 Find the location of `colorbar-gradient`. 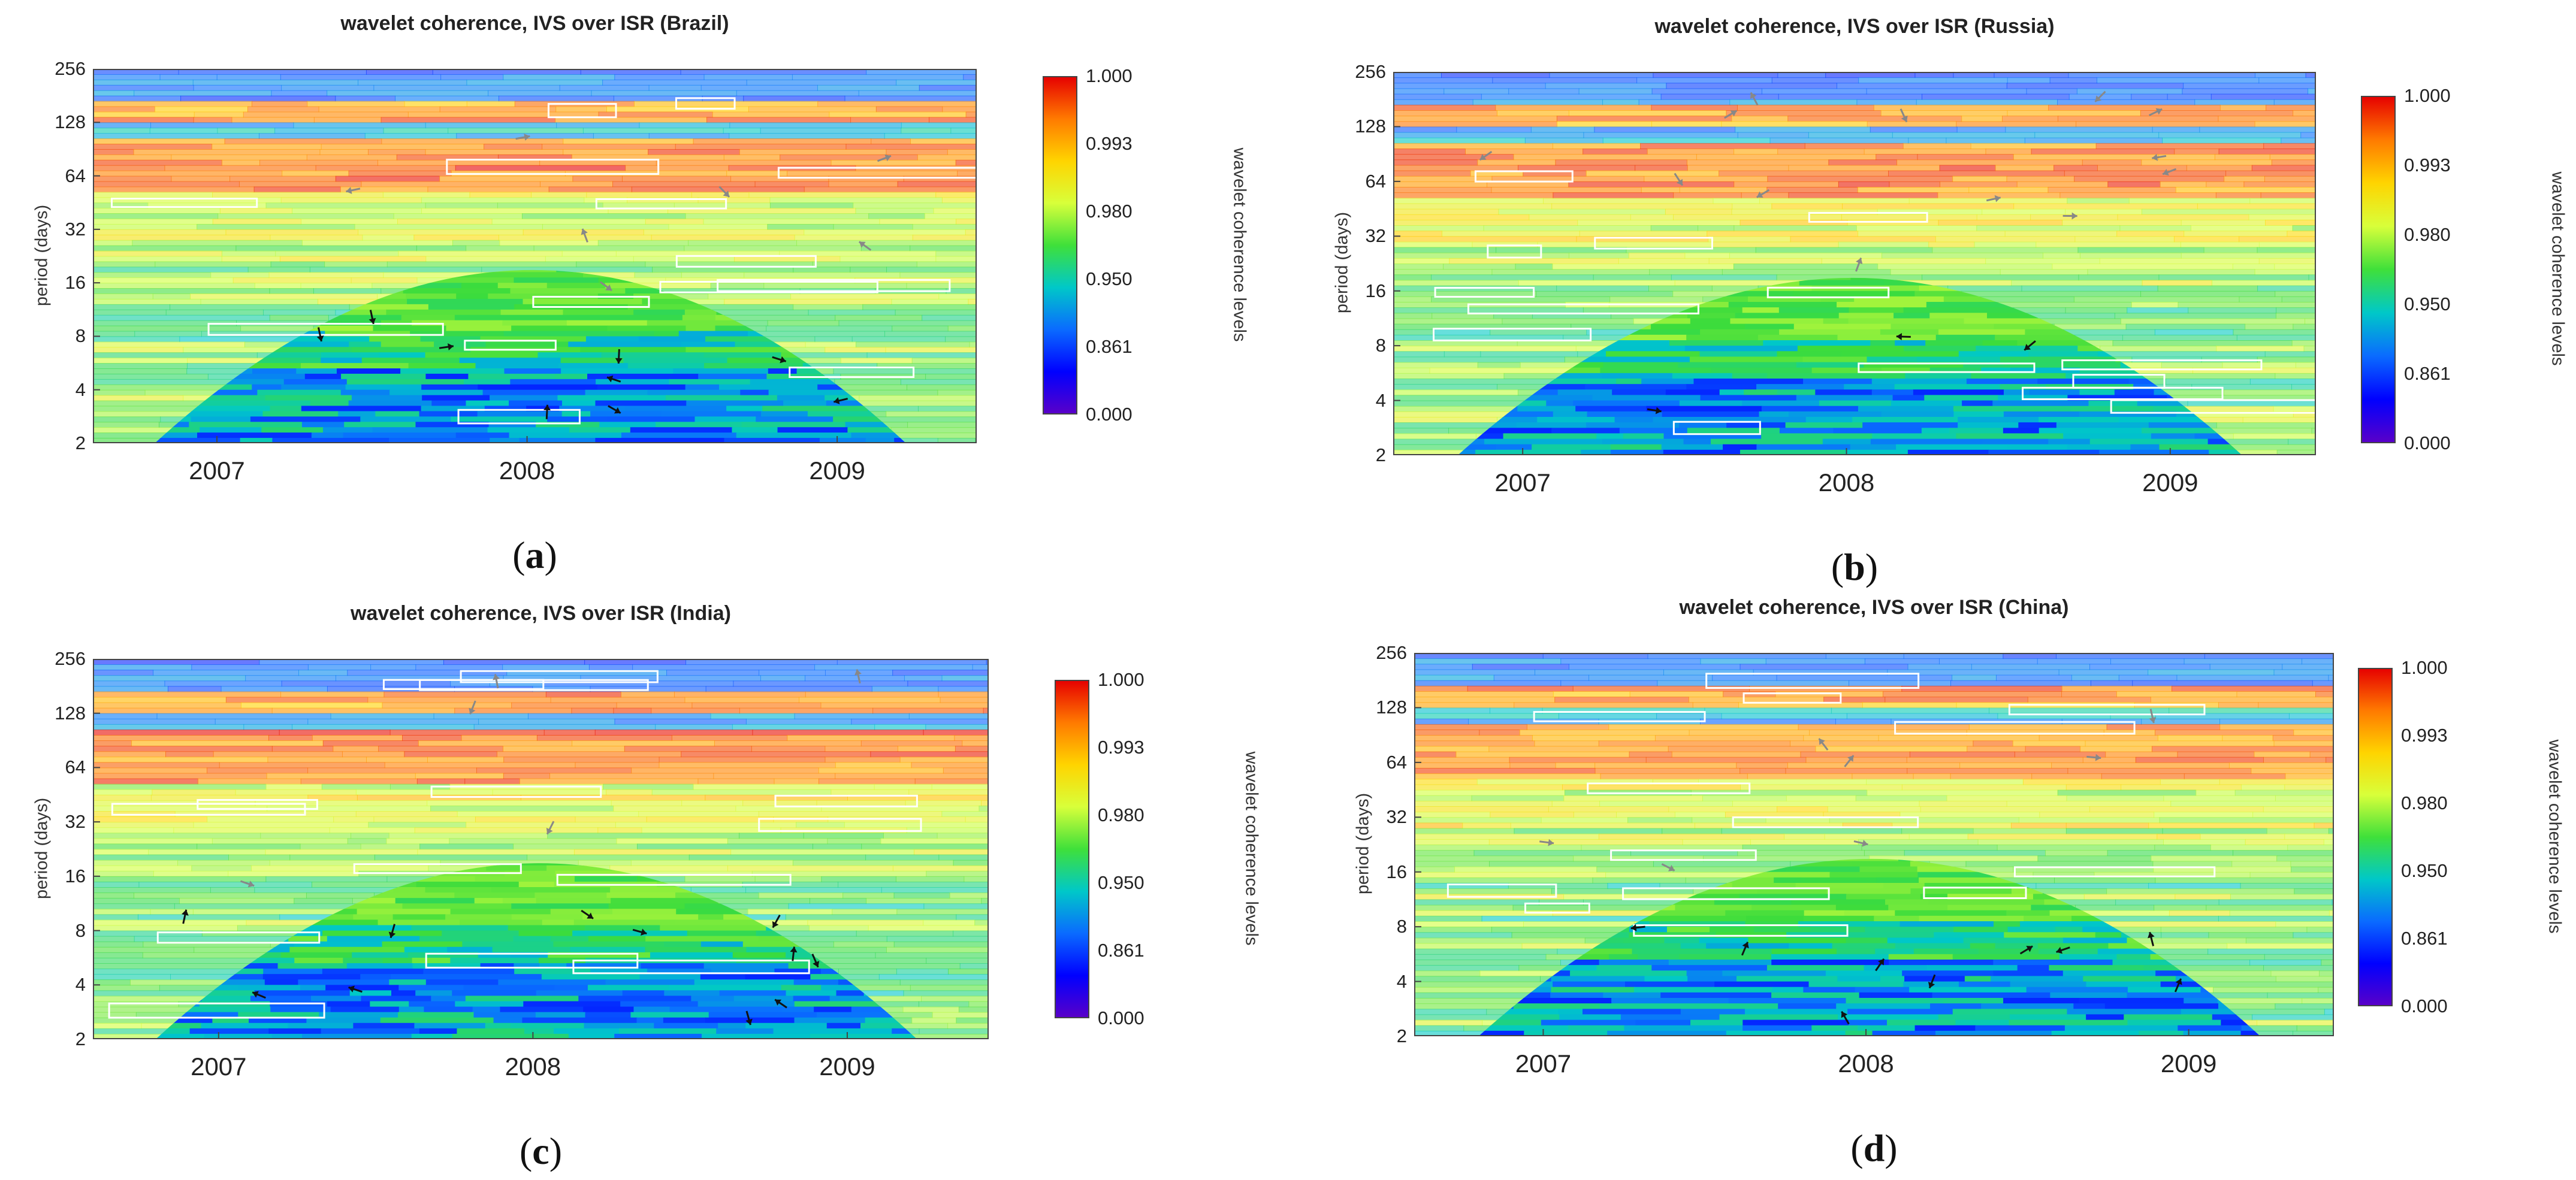

colorbar-gradient is located at coordinates (2378, 269).